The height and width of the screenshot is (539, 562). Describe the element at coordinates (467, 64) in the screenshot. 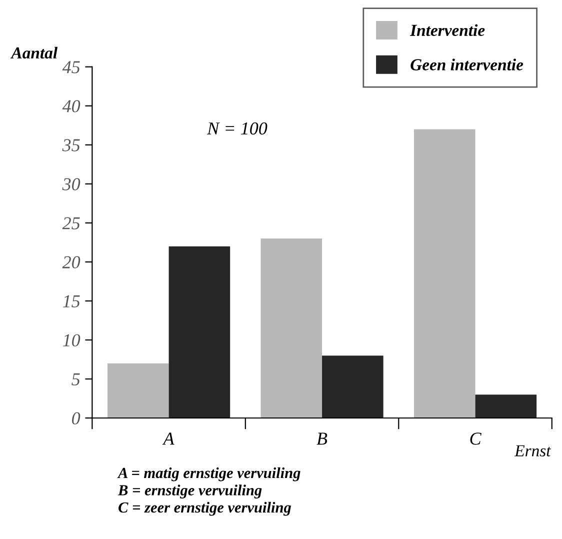

I see `legend-label: Geen interventie` at that location.